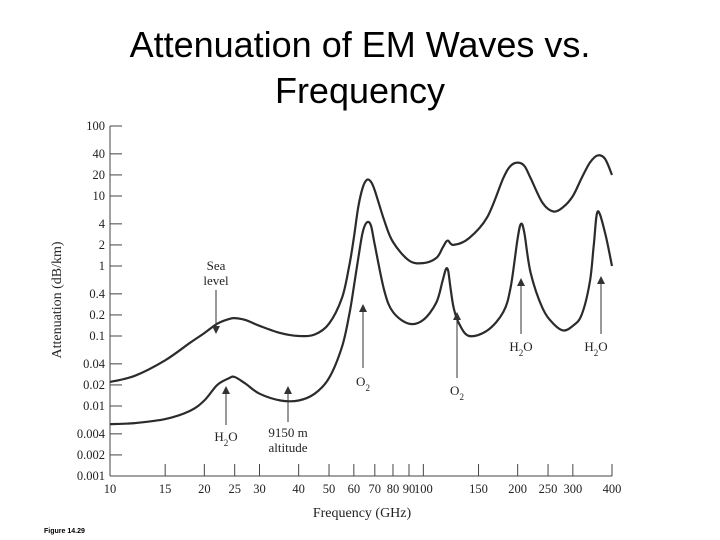 Image resolution: width=720 pixels, height=540 pixels. Describe the element at coordinates (521, 318) in the screenshot. I see `annotation-h2o-183: H2O` at that location.